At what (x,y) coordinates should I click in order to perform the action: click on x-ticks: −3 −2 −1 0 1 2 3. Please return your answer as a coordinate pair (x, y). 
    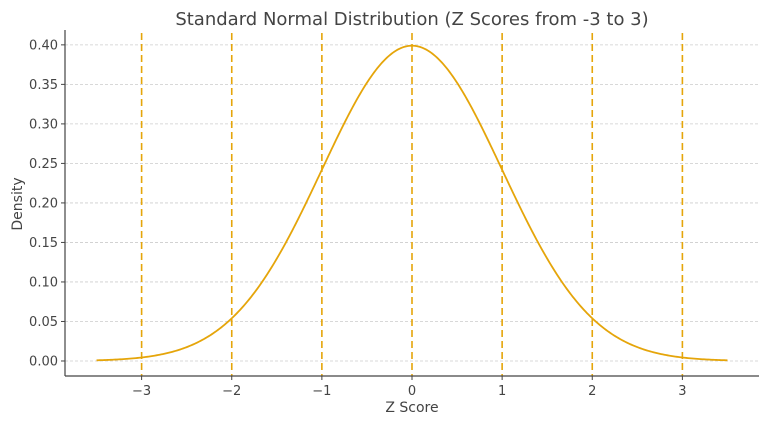
    Looking at the image, I should click on (409, 387).